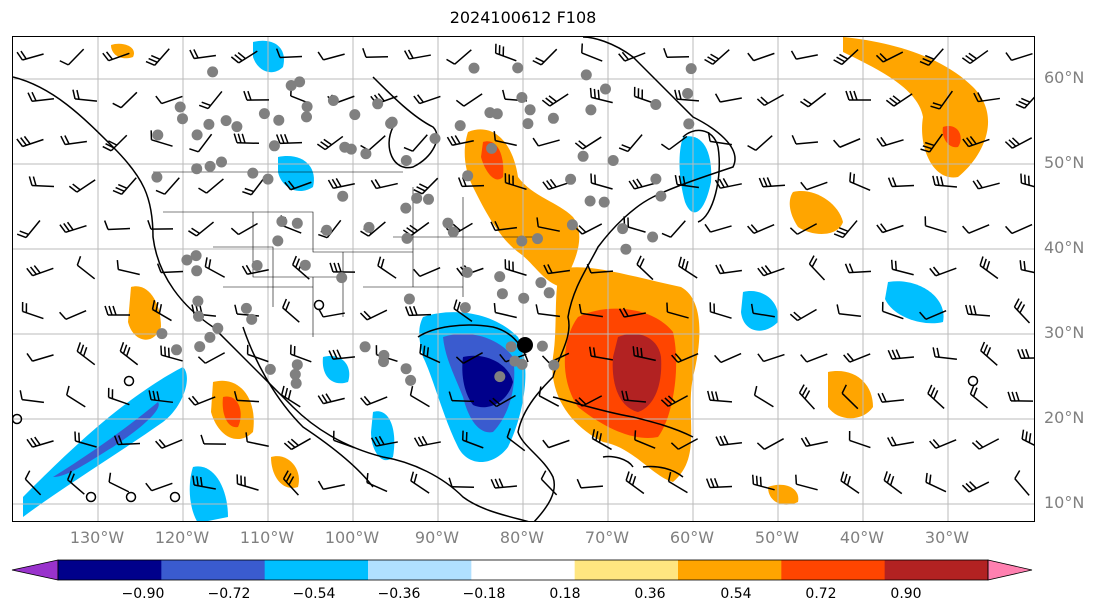 This screenshot has height=615, width=1105. What do you see at coordinates (816, 212) in the screenshot?
I see `warm-anomaly-midatlantic` at bounding box center [816, 212].